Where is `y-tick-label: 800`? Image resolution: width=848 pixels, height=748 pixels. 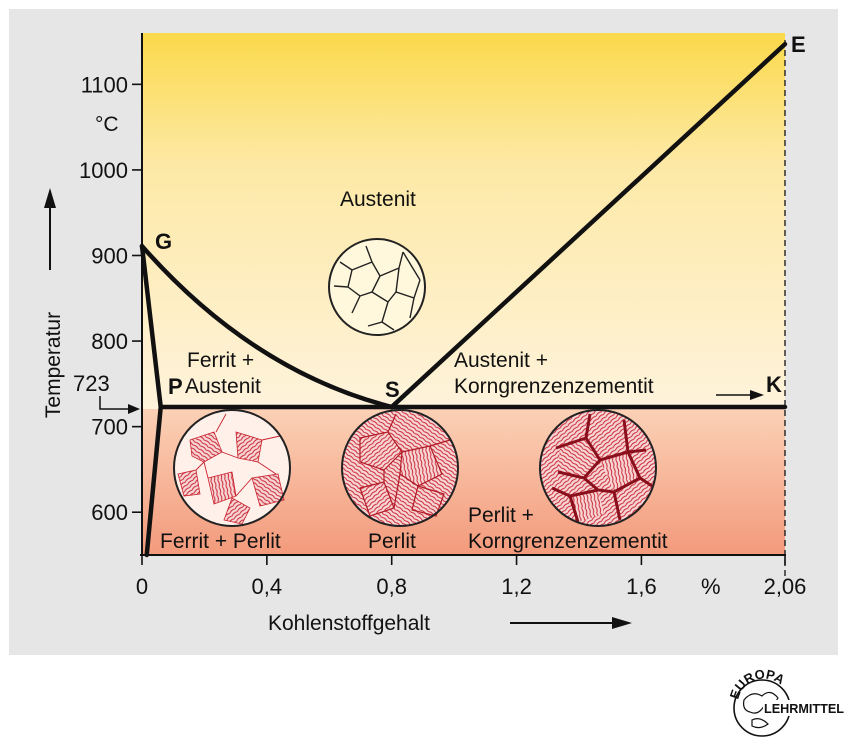 y-tick-label: 800 is located at coordinates (109, 341).